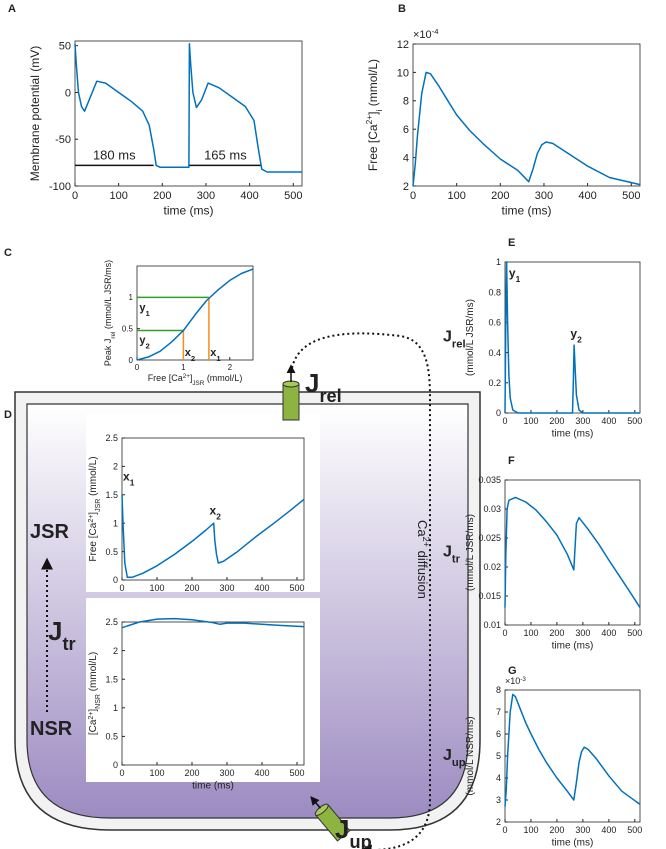  Describe the element at coordinates (403, 73) in the screenshot. I see `y-tick-label: 10` at that location.